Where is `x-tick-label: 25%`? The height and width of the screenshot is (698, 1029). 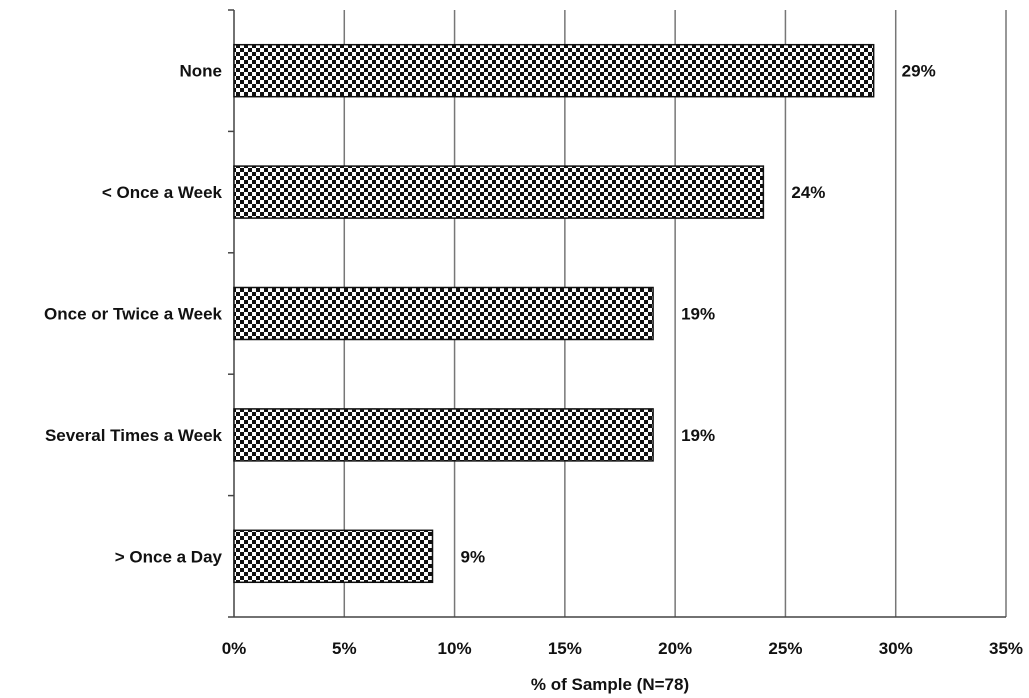
x-tick-label: 25% is located at coordinates (785, 648).